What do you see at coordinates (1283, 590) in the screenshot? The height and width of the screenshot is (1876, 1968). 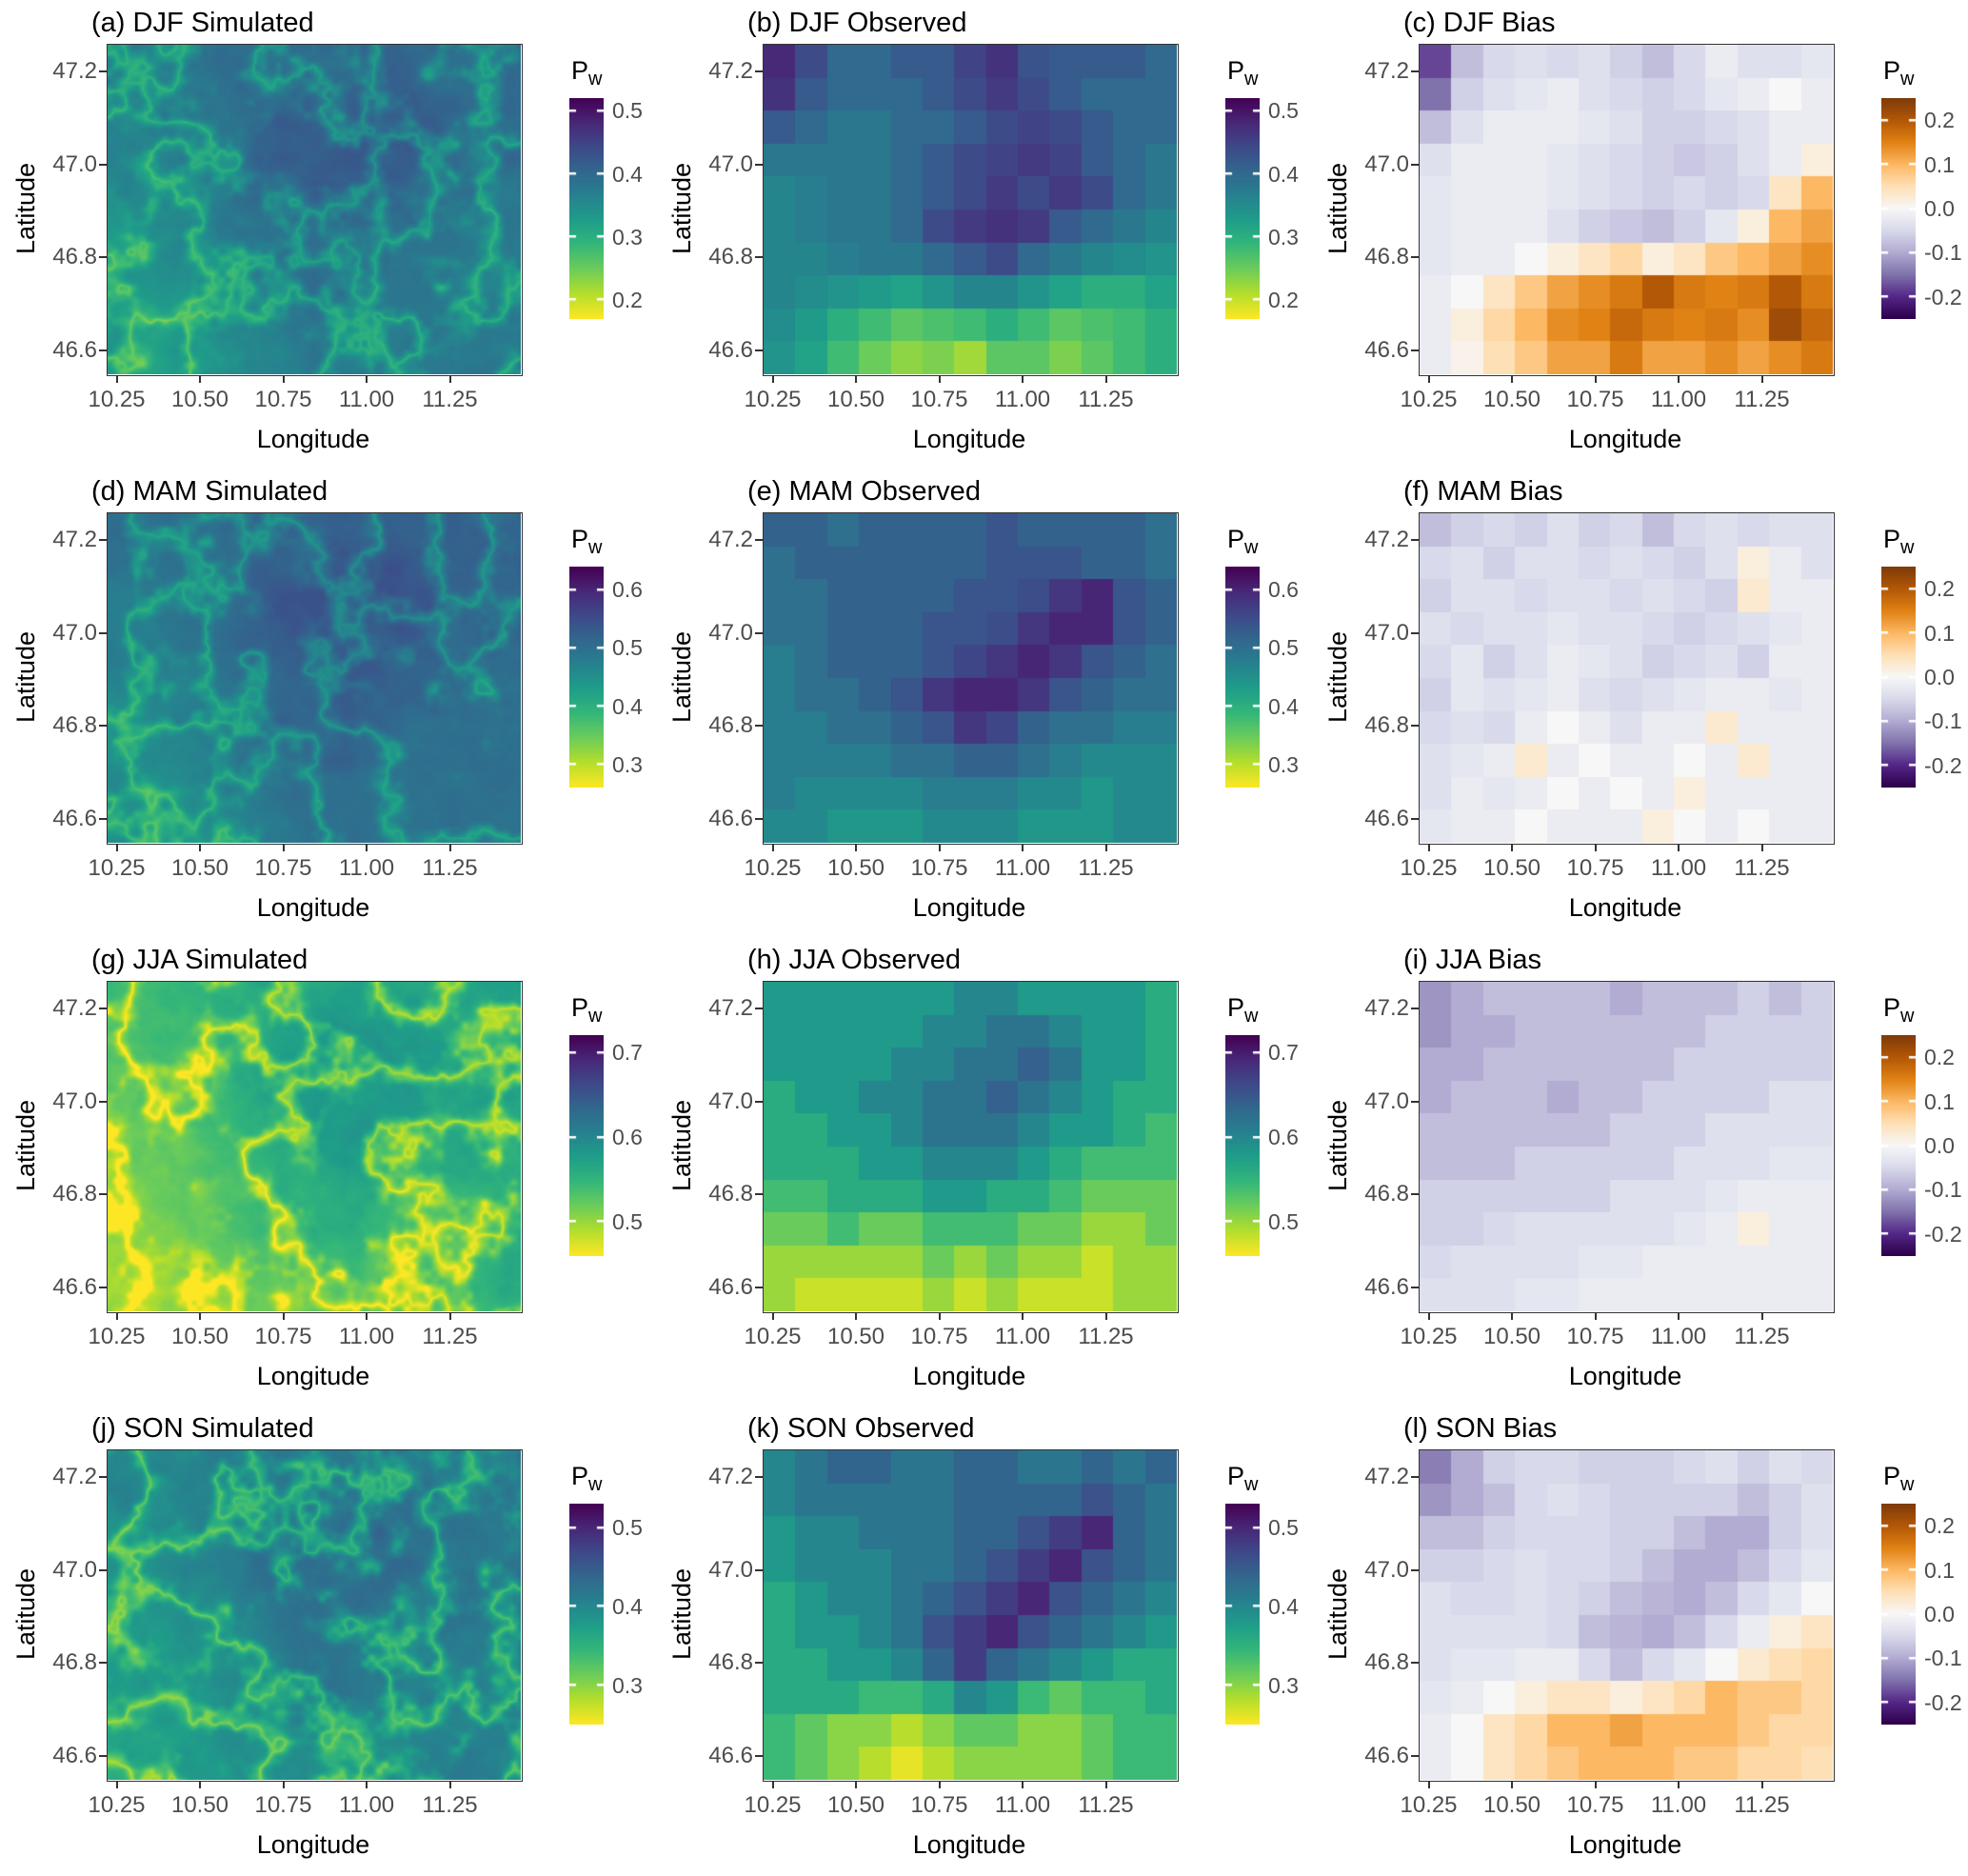 I see `colorbar-tick-label: 0.6` at bounding box center [1283, 590].